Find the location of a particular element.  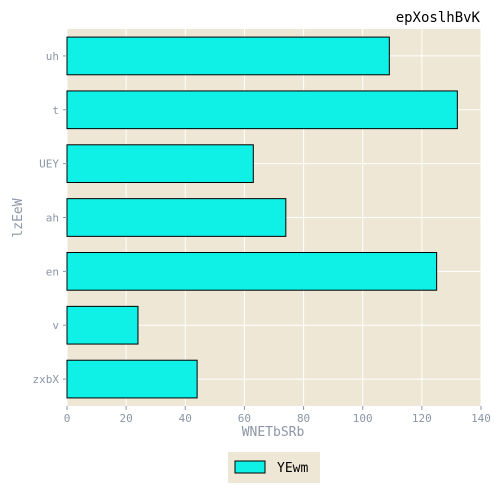

x-axis-label: WNETbSRb is located at coordinates (273, 432).